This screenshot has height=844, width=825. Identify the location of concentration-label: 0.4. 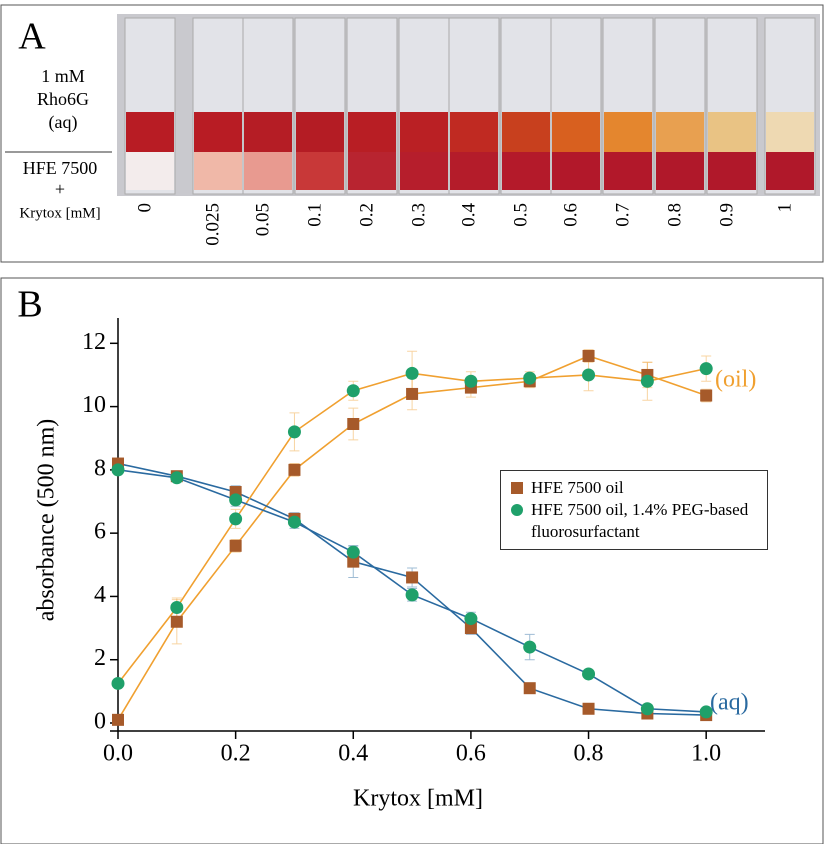
(468, 215).